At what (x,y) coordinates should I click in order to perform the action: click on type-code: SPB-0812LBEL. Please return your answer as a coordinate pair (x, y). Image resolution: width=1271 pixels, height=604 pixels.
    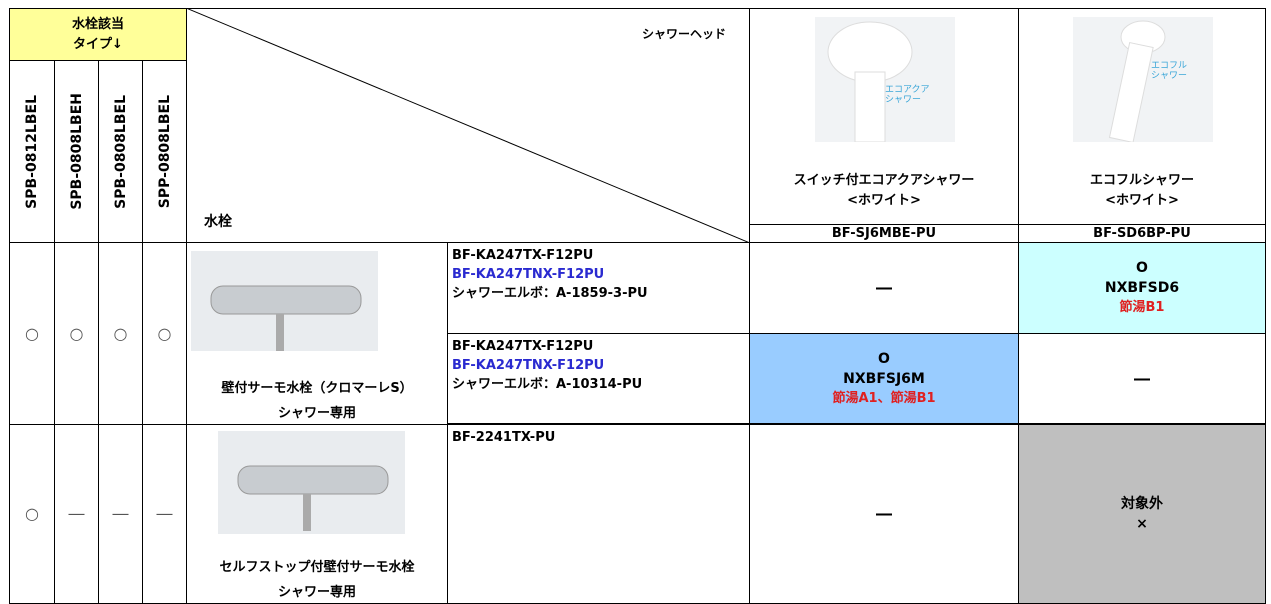
    Looking at the image, I should click on (32, 151).